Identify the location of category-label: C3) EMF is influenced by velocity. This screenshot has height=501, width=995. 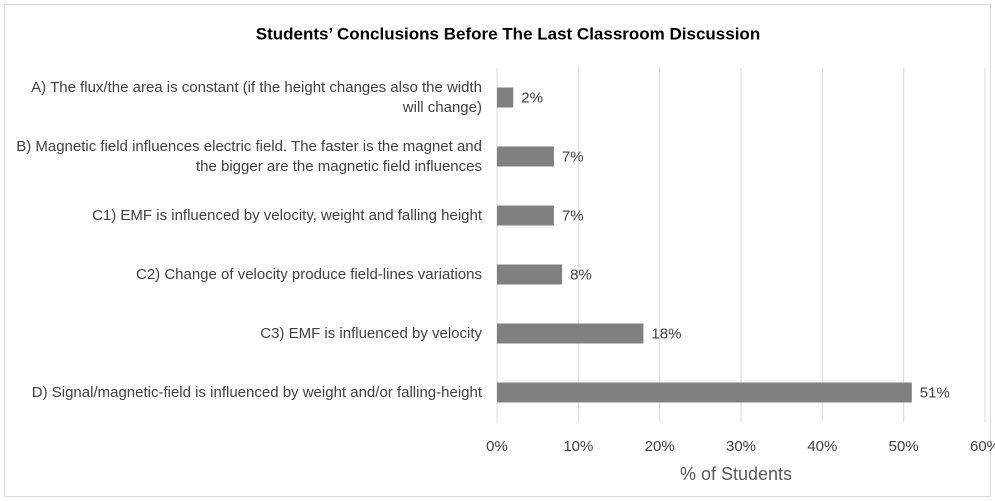
(371, 333).